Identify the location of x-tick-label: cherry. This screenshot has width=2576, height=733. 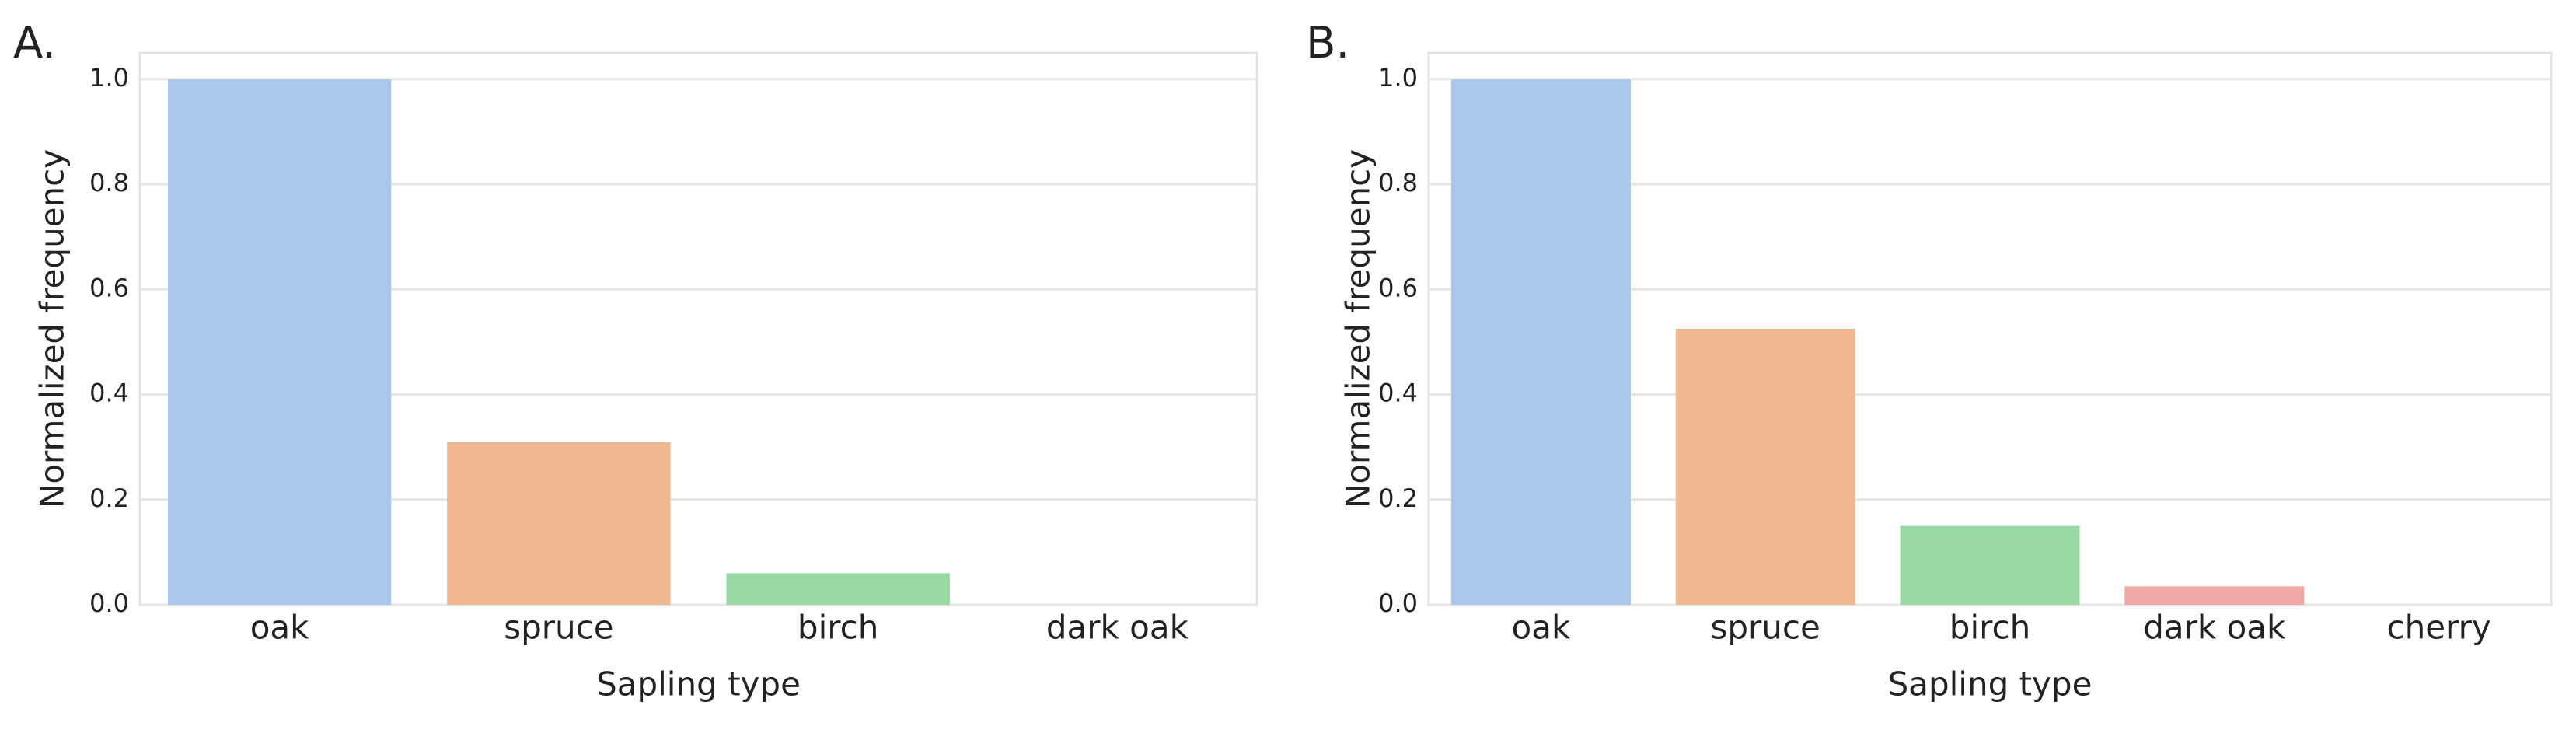
(2438, 628).